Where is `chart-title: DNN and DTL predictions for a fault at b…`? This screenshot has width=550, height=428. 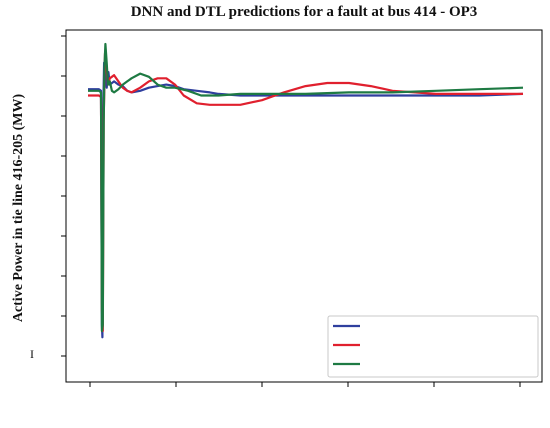
chart-title: DNN and DTL predictions for a fault at b… is located at coordinates (304, 12).